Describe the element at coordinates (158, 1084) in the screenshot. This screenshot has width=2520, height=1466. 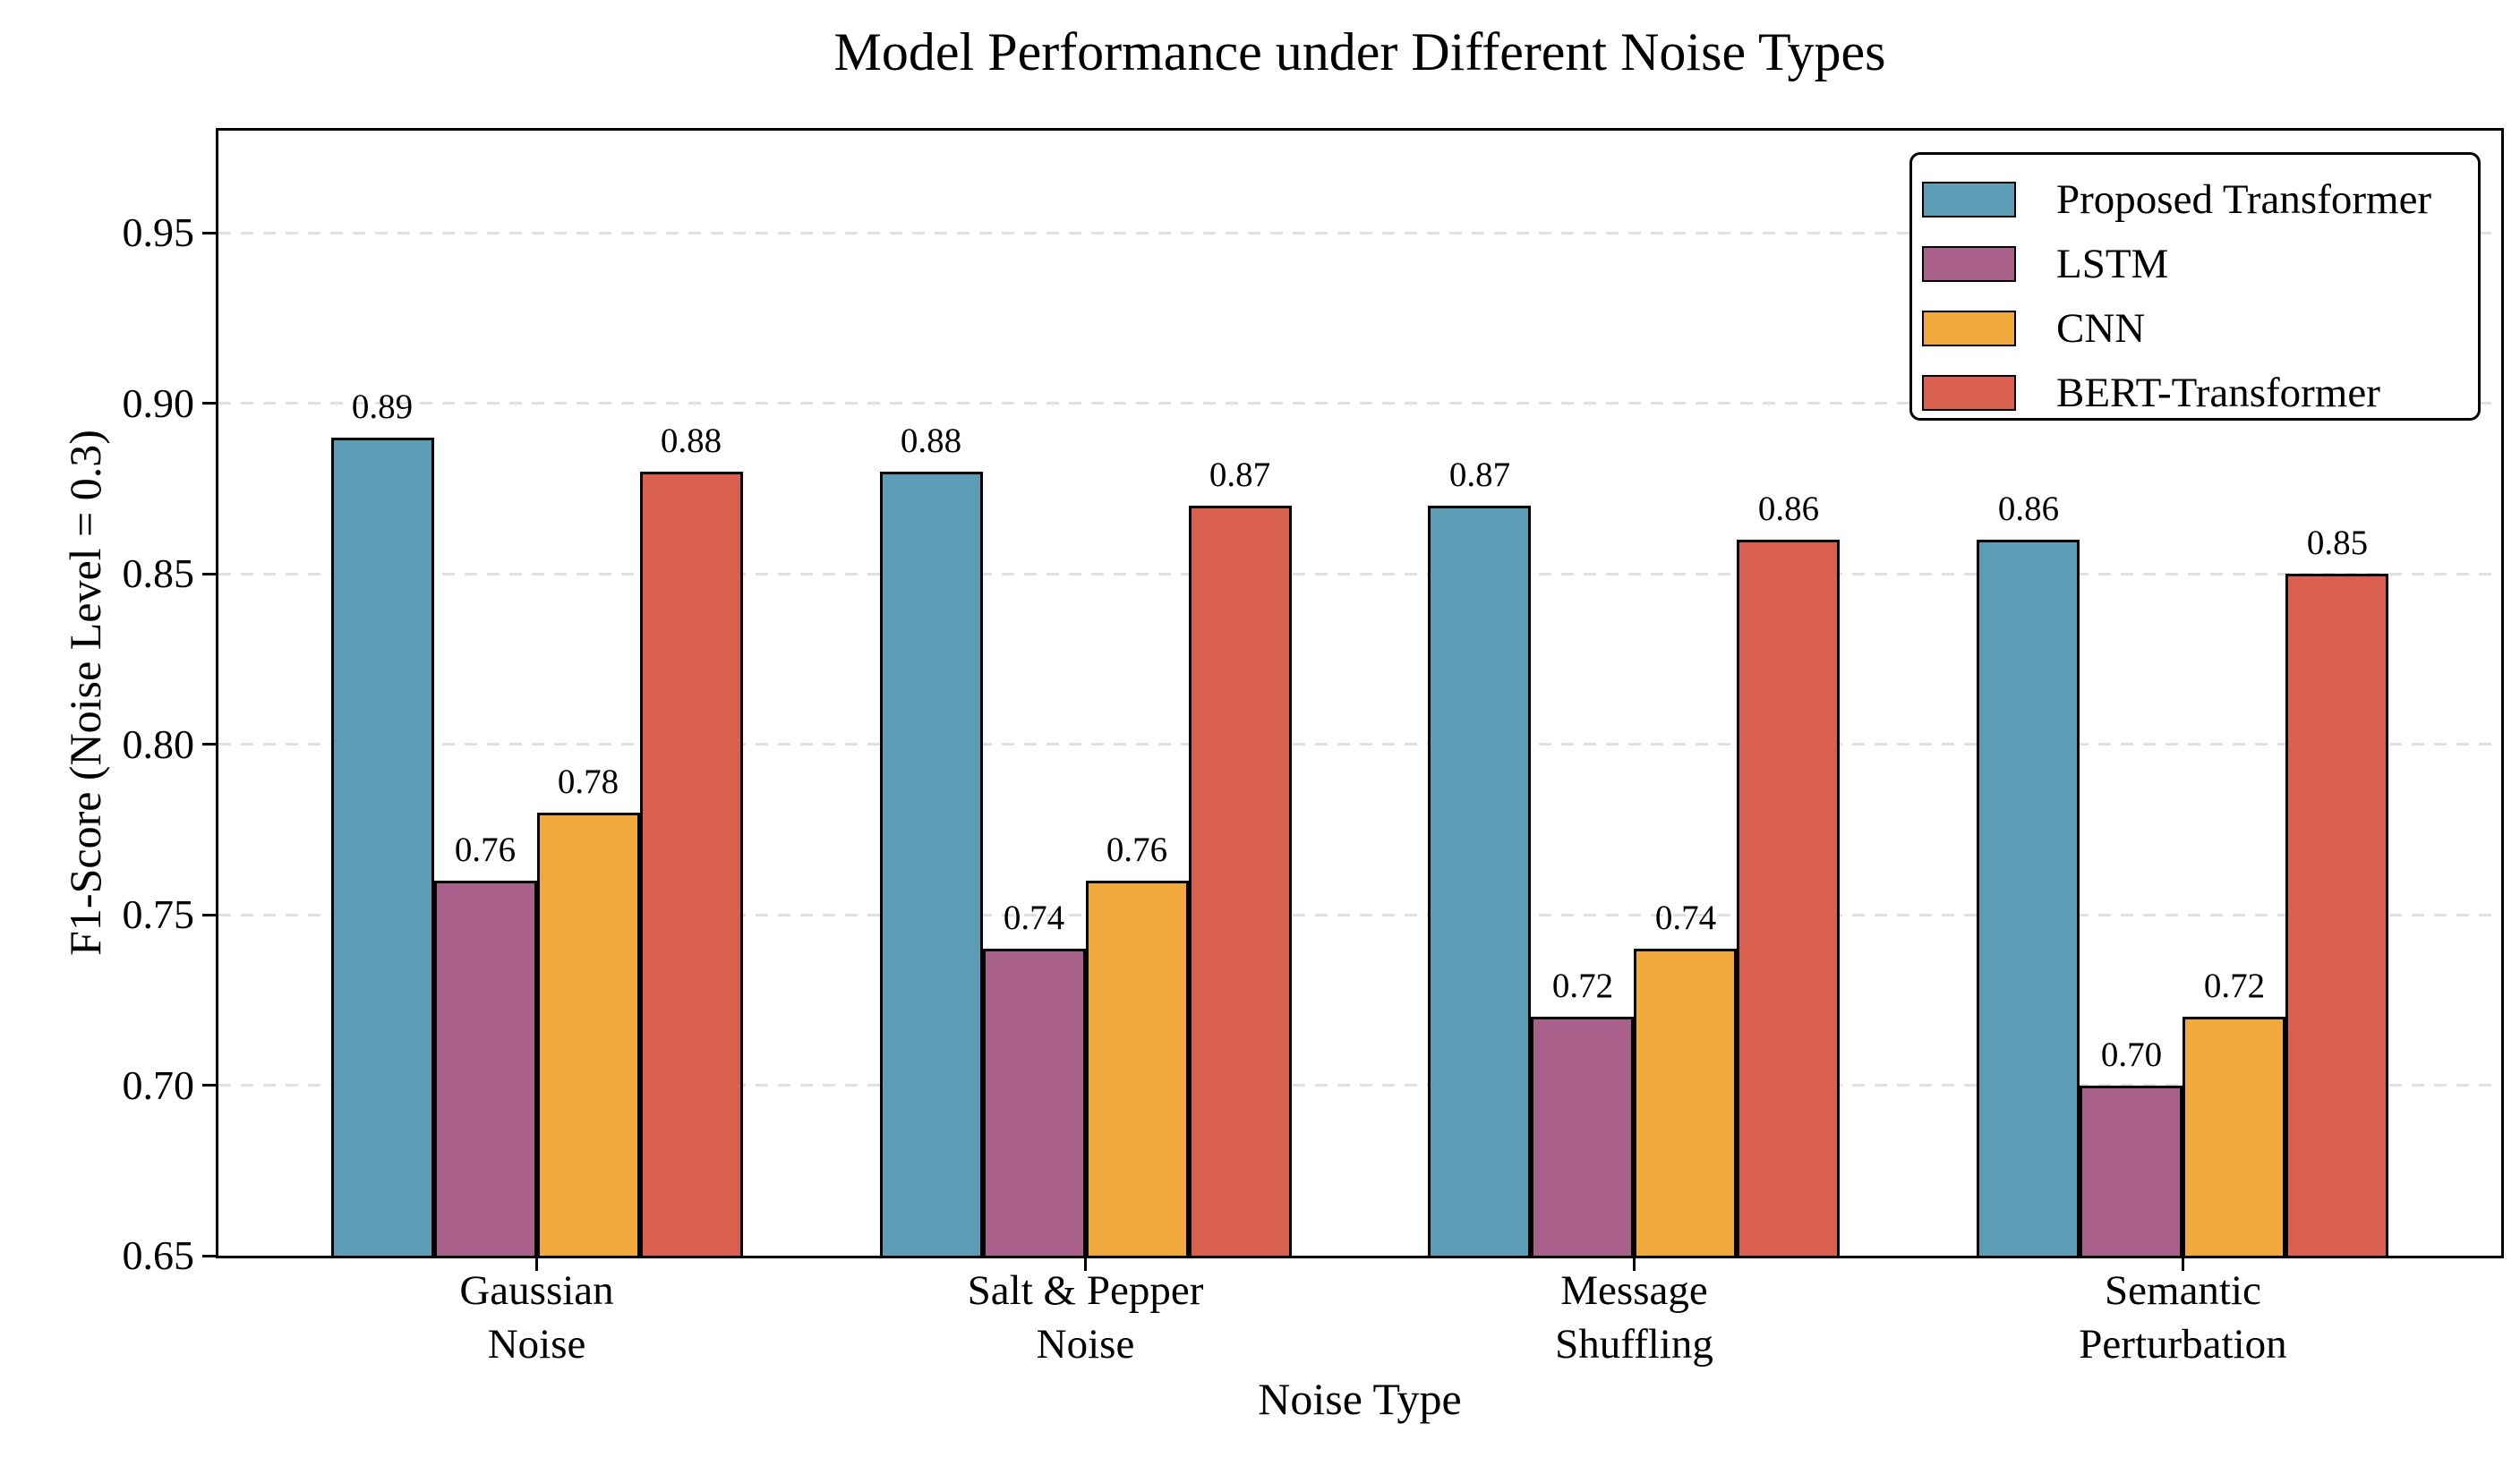
I see `y-tick-label: 0.70` at that location.